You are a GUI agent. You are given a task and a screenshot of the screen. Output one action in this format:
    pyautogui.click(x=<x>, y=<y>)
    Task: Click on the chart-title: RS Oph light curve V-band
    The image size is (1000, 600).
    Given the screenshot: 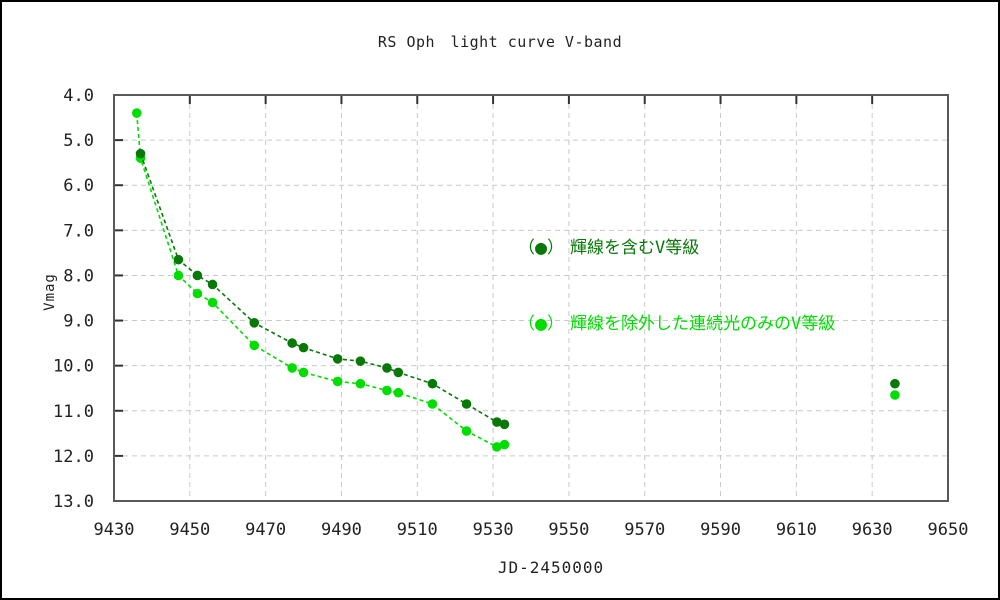 What is the action you would take?
    pyautogui.click(x=500, y=42)
    